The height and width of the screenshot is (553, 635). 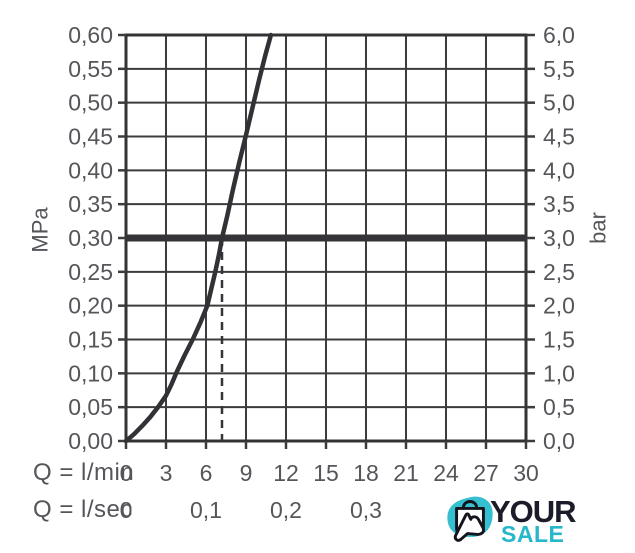 I want to click on svg-text: 1,0, so click(x=559, y=373).